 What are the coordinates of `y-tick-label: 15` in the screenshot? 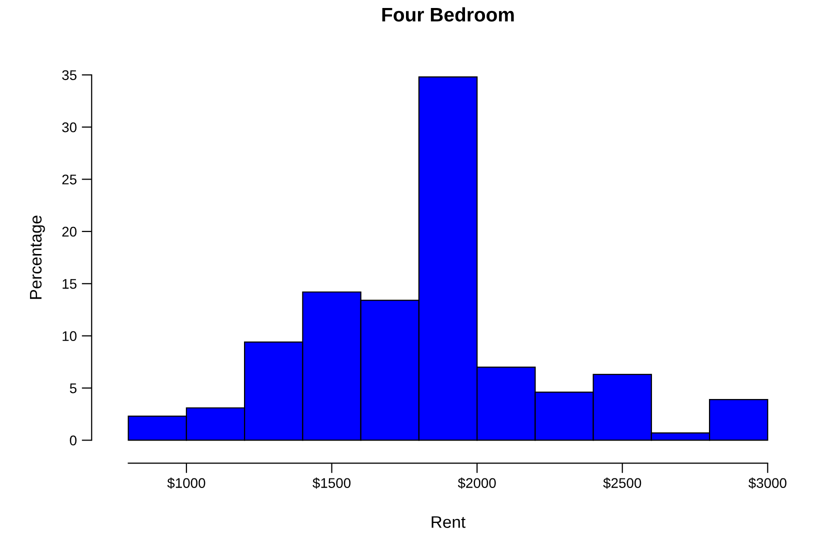 It's located at (69, 284).